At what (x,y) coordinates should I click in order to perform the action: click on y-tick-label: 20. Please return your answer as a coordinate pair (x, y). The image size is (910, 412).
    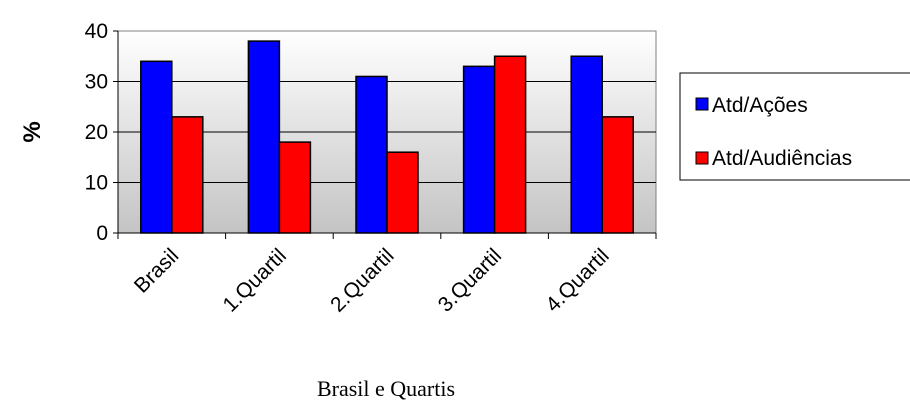
    Looking at the image, I should click on (96, 132).